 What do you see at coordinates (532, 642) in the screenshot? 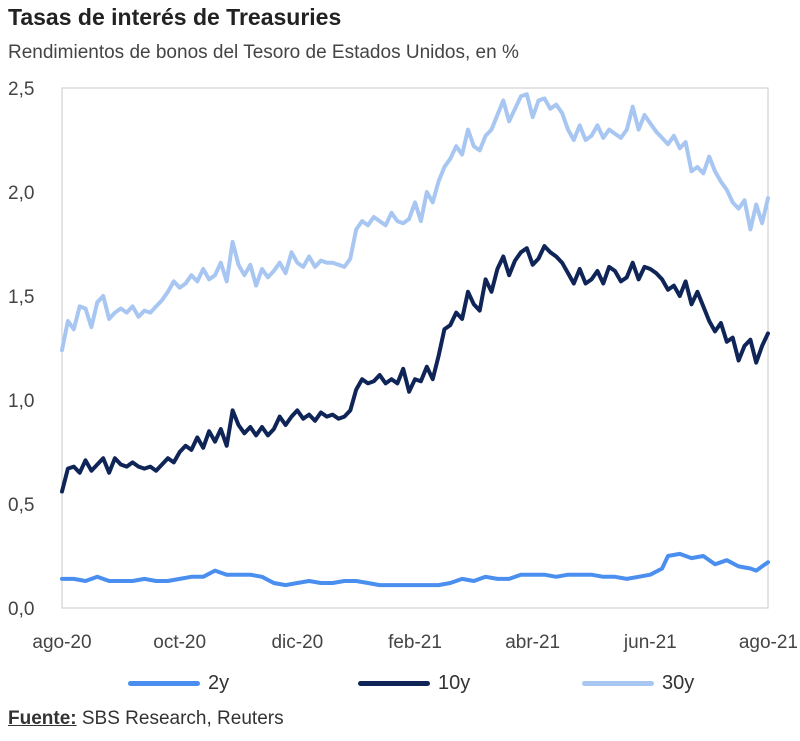
I see `x-tick-label: abr-21` at bounding box center [532, 642].